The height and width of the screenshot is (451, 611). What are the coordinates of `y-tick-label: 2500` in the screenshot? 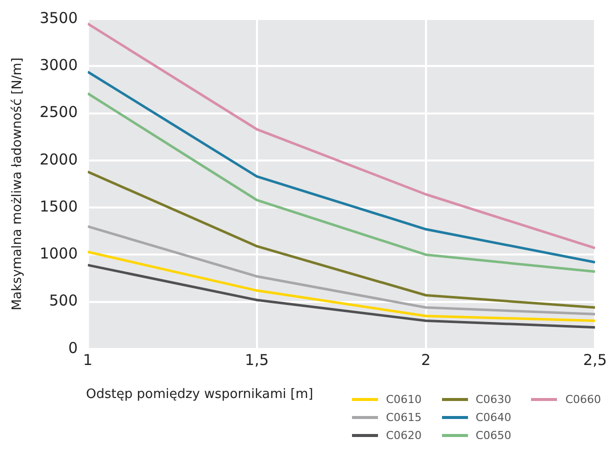 It's located at (59, 112).